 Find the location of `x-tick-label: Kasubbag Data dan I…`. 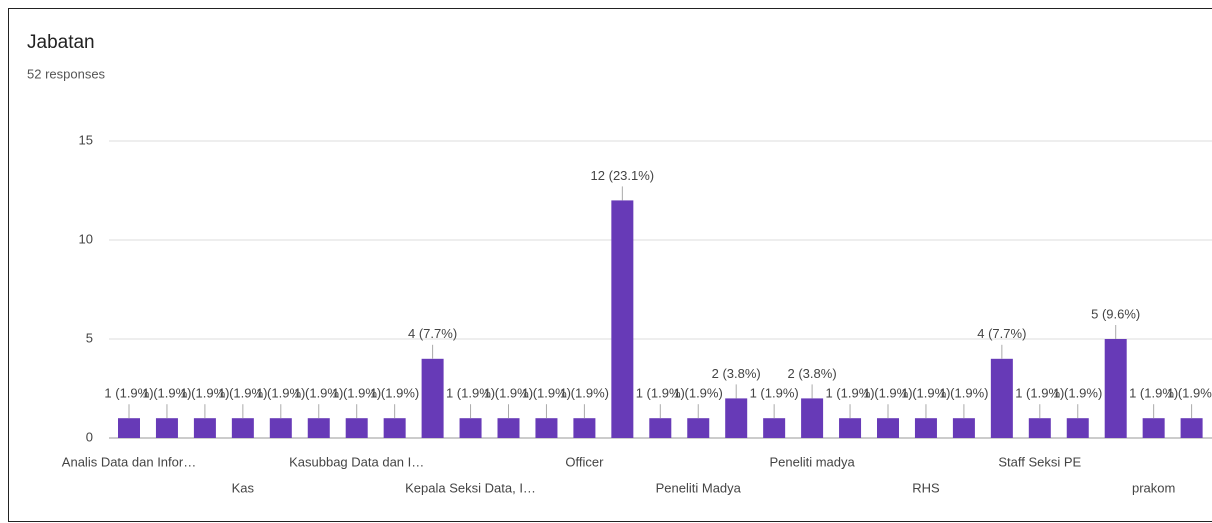

x-tick-label: Kasubbag Data dan I… is located at coordinates (356, 461).